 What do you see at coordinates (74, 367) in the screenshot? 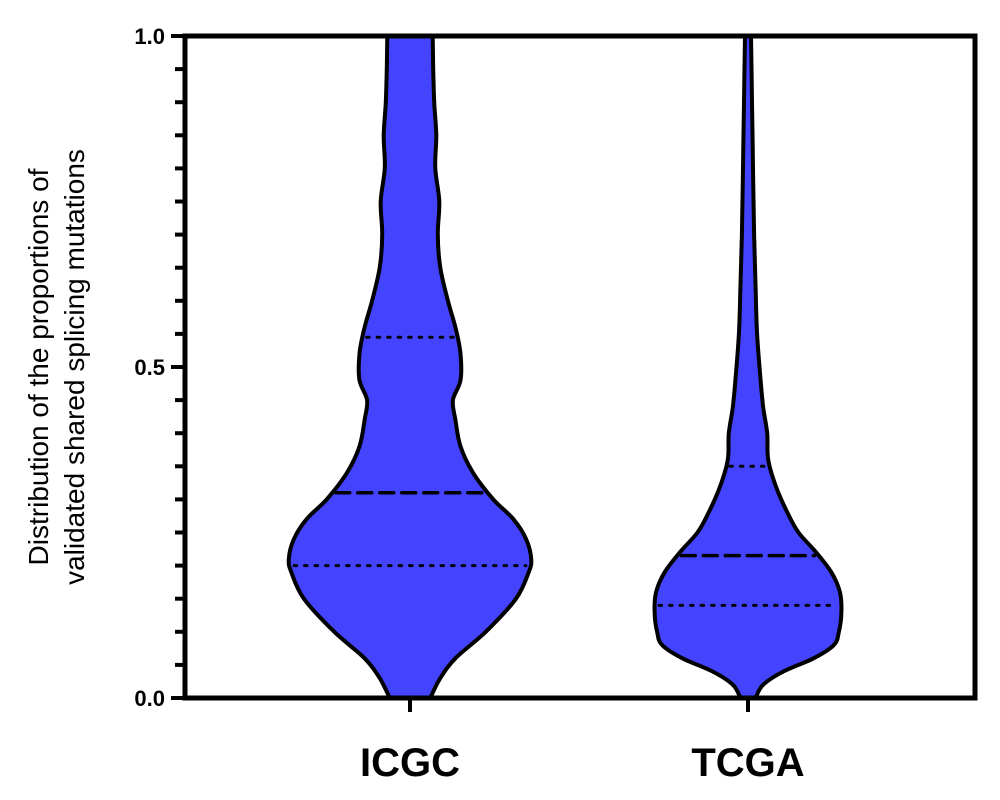
I see `y-axis-label-line-2: validated shared splicing mutations` at bounding box center [74, 367].